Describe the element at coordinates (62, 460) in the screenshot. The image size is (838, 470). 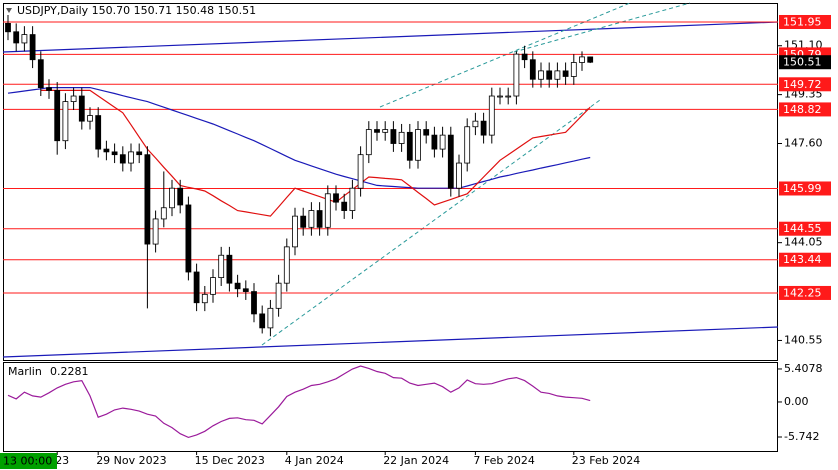
I see `x-tick-label: 23` at that location.